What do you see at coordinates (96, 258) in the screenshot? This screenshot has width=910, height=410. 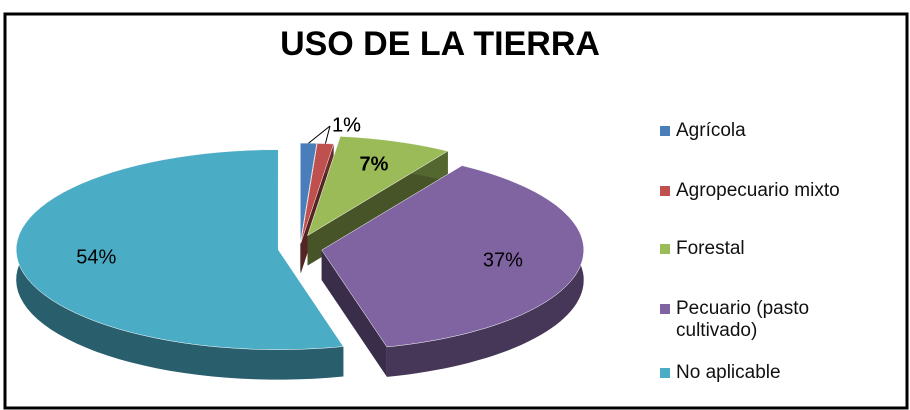 I see `data-label: 54%` at bounding box center [96, 258].